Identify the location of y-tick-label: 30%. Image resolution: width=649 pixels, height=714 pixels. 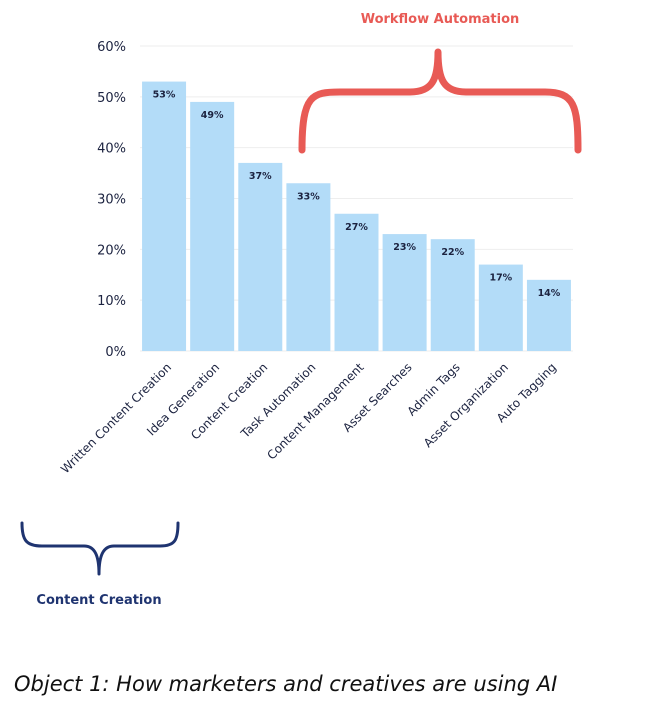
(111, 200).